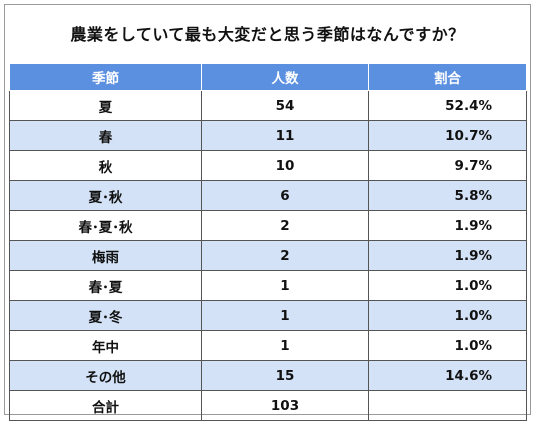  What do you see at coordinates (105, 375) in the screenshot?
I see `season-cell: その他` at bounding box center [105, 375].